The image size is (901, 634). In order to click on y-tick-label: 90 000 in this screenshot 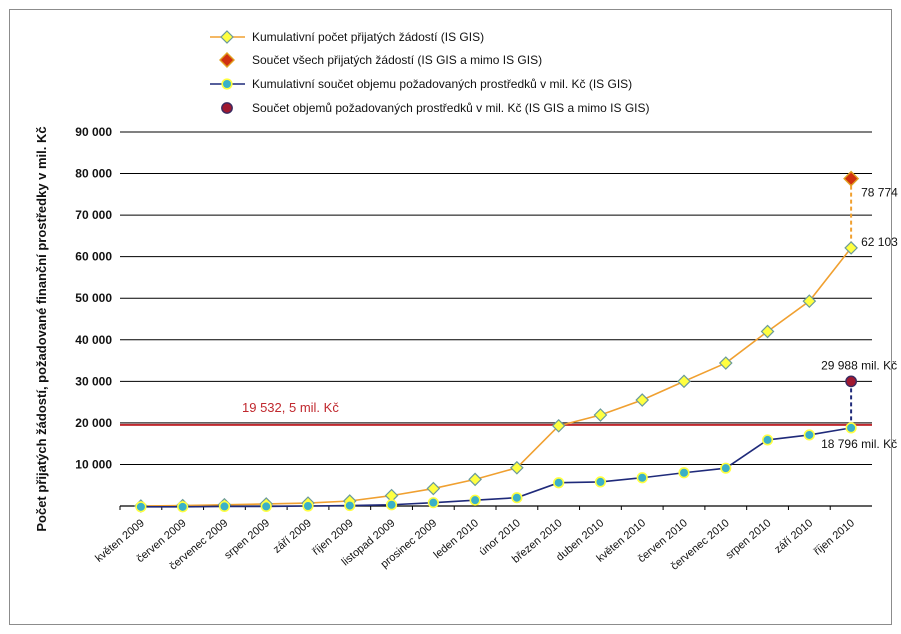, I will do `click(93, 132)`.